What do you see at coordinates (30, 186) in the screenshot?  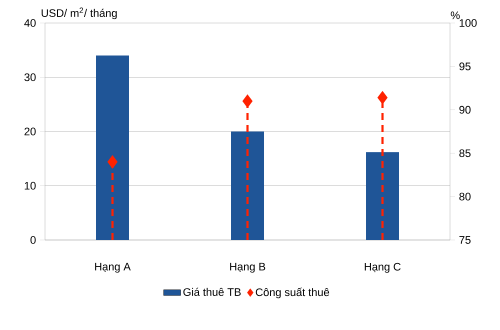 I see `y-tick-label: 10` at bounding box center [30, 186].